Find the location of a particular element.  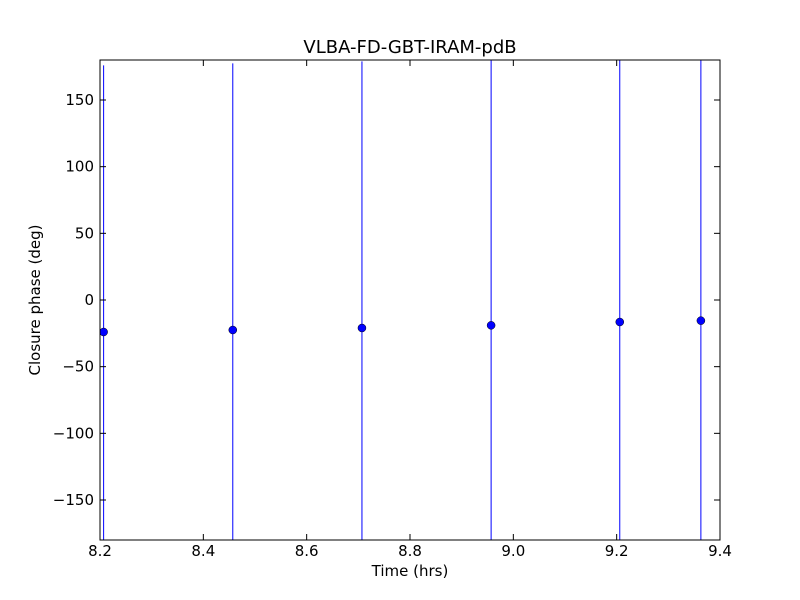

y-tick-label: −150 is located at coordinates (73, 500).